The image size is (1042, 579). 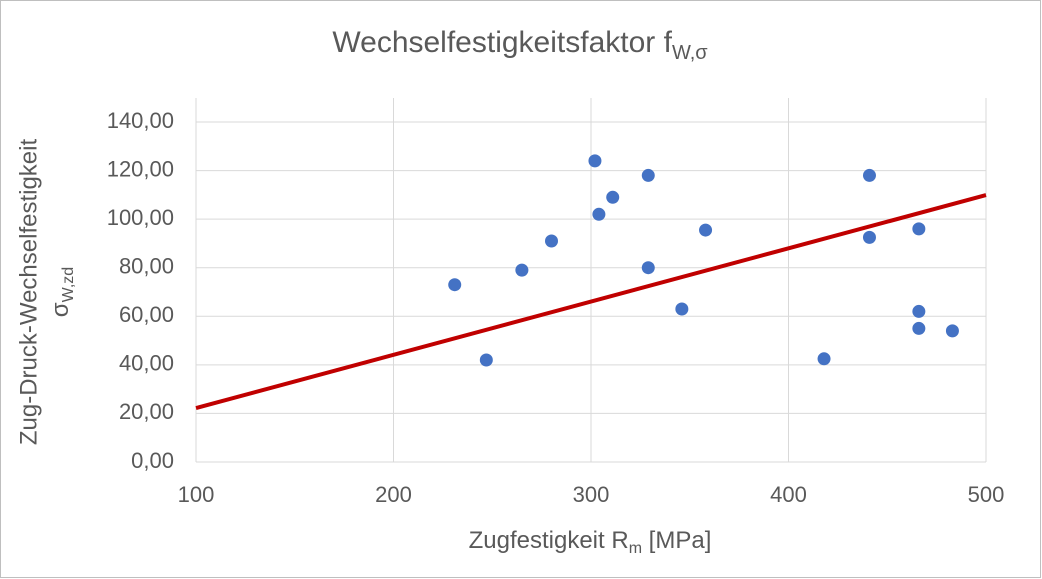 What do you see at coordinates (690, 53) in the screenshot?
I see `title-subscript: W,σ` at bounding box center [690, 53].